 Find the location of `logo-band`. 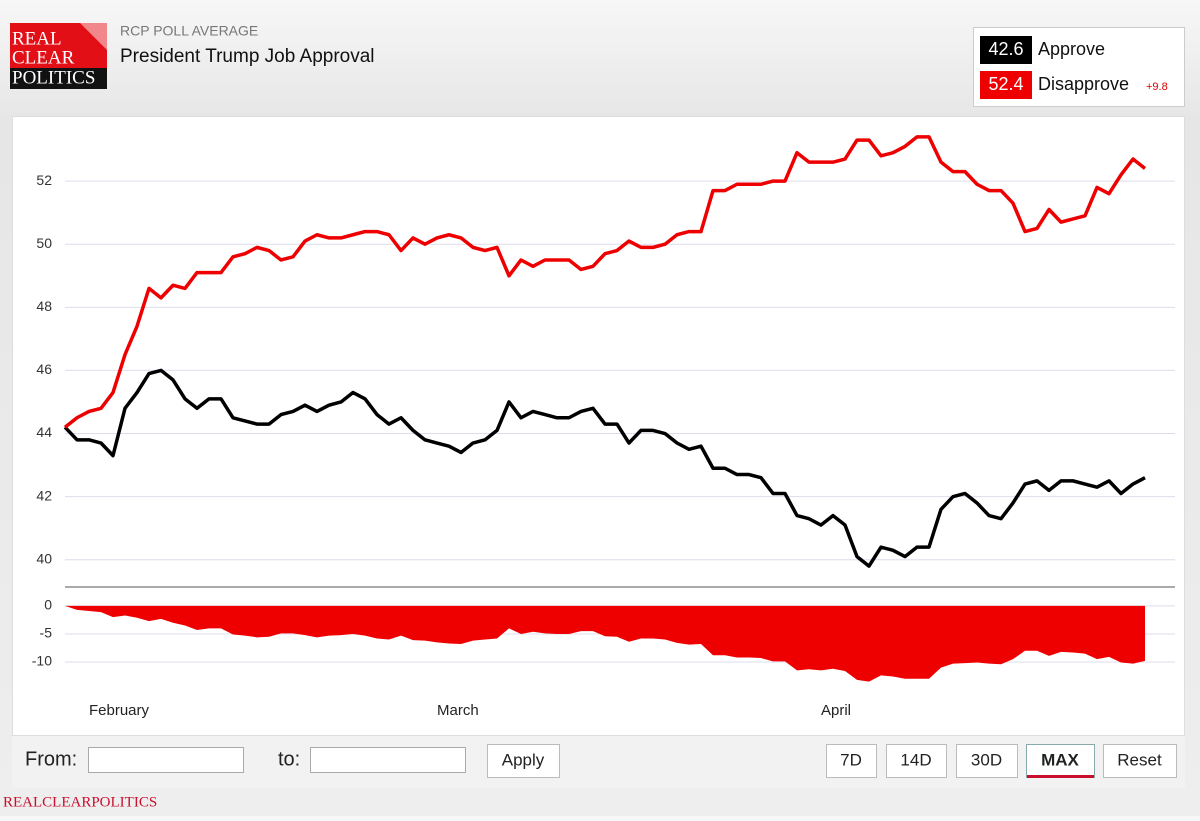

logo-band is located at coordinates (58, 78).